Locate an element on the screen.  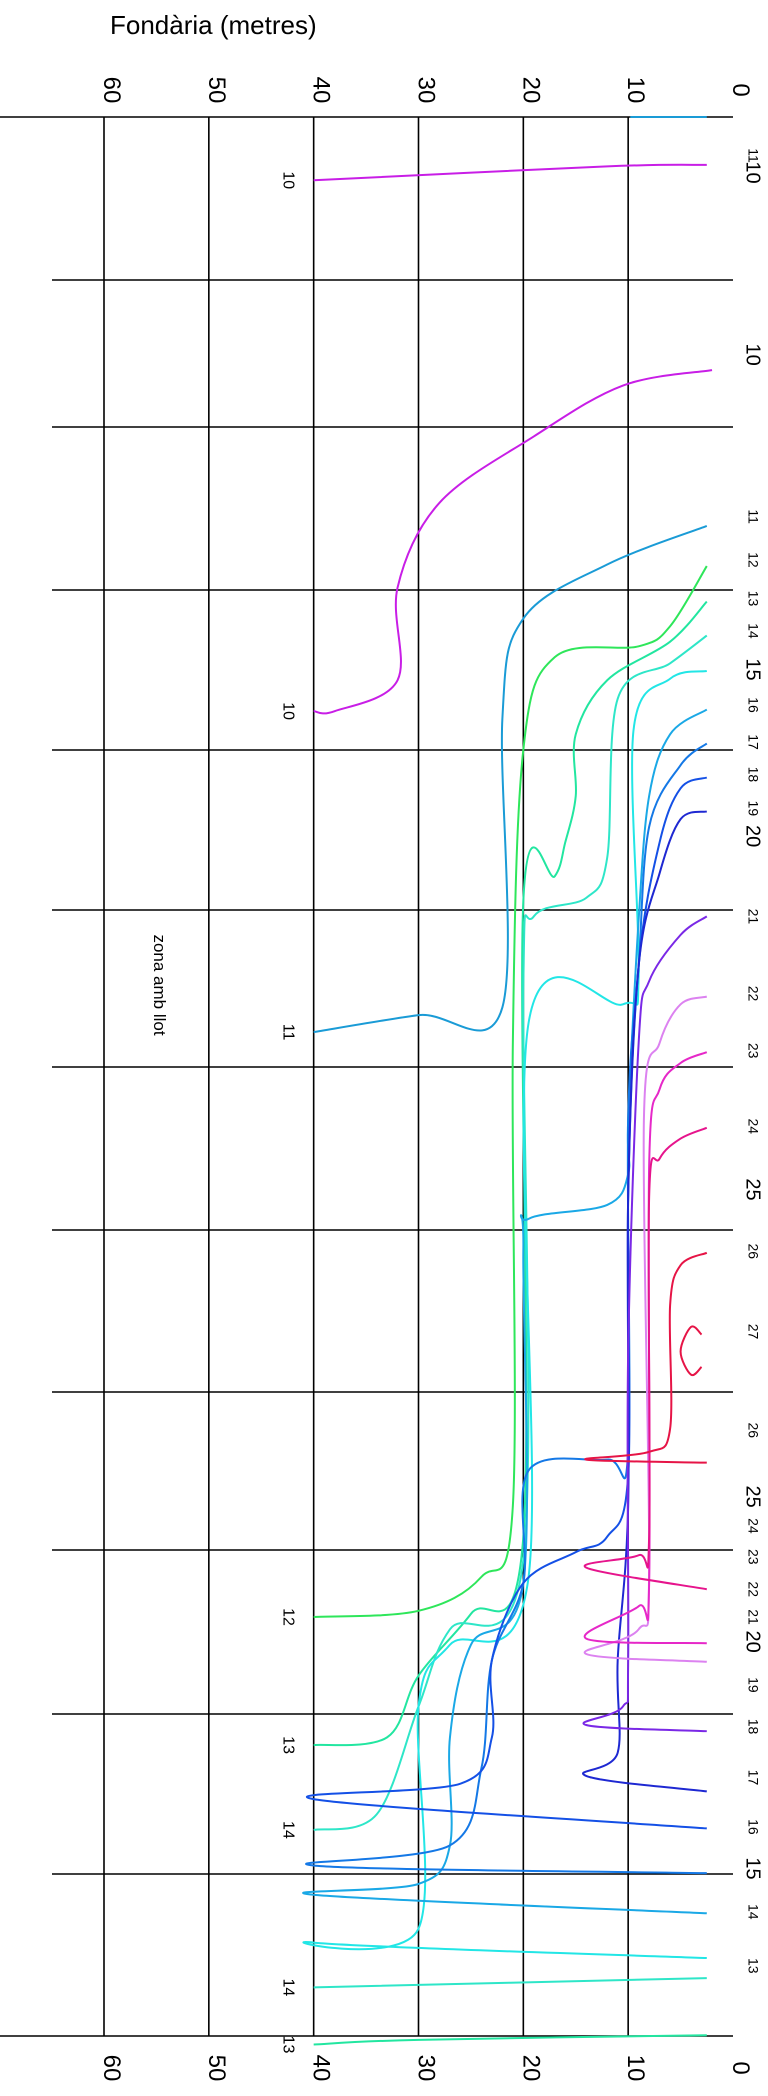
top-axis-ticks: 0 10 20 30 40 50 60 is located at coordinates (426, 90).